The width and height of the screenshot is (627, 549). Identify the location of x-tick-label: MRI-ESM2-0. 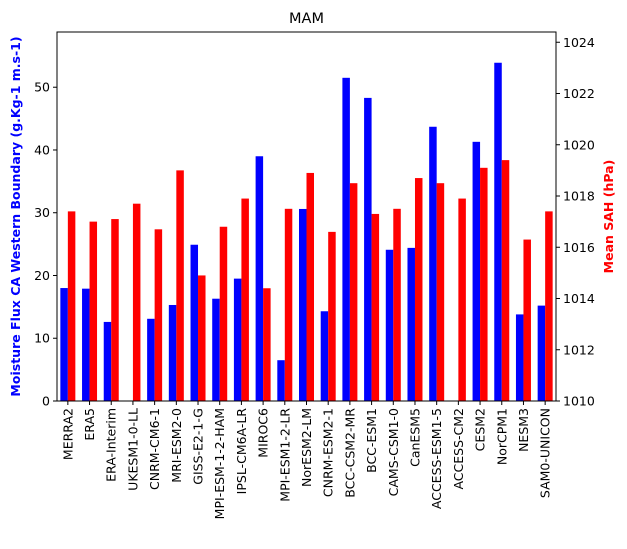
(176, 445).